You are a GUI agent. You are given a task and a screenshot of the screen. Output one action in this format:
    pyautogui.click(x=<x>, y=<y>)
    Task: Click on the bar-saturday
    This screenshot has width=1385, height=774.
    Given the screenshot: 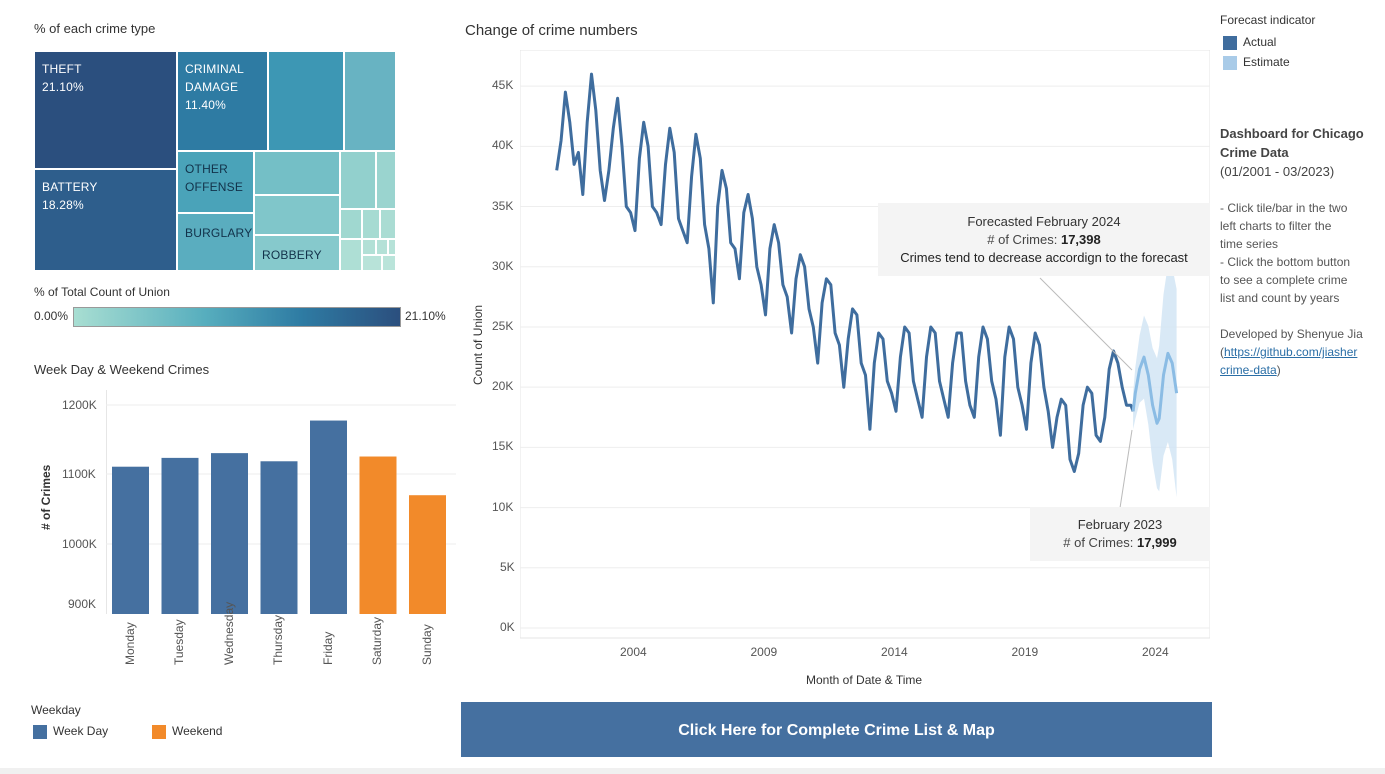 What is the action you would take?
    pyautogui.click(x=378, y=535)
    